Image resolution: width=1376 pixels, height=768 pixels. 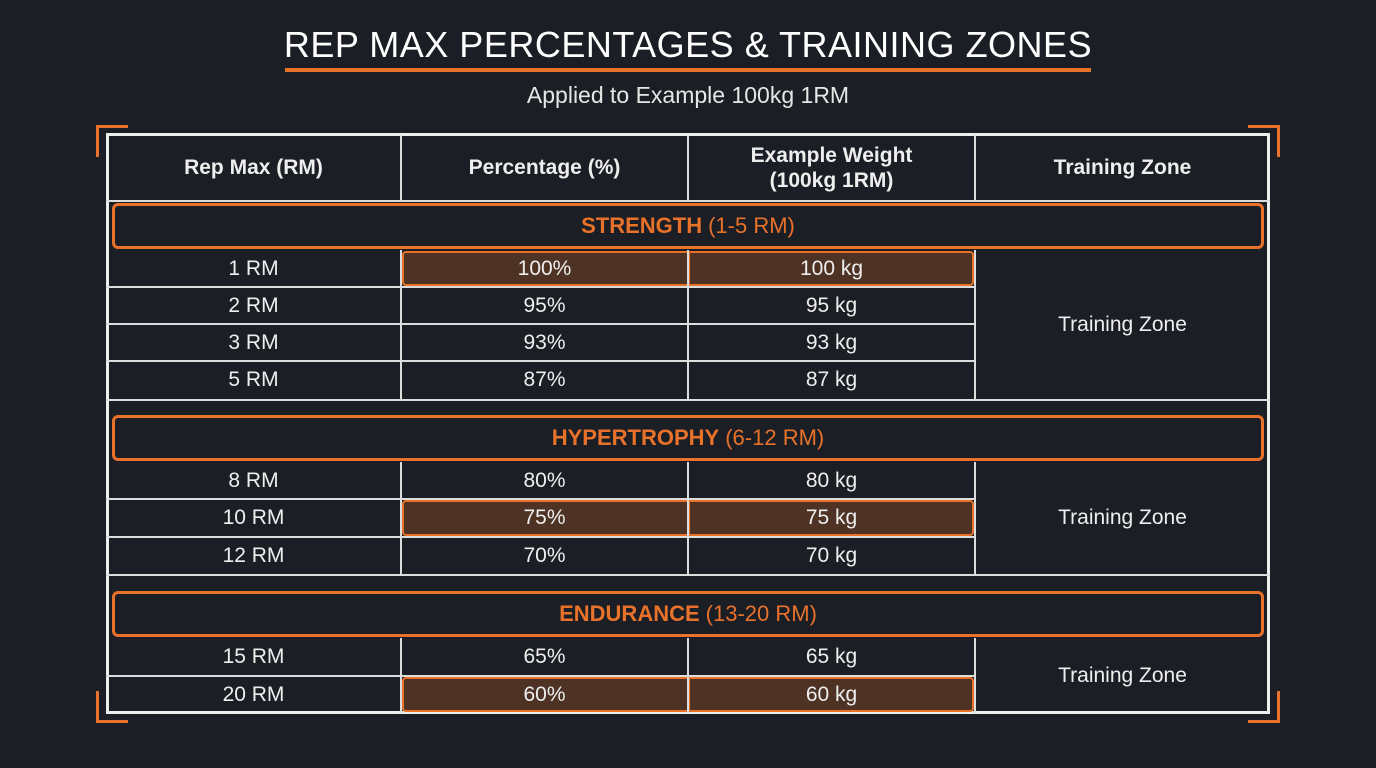 What do you see at coordinates (544, 168) in the screenshot?
I see `header-percentage: Percentage (%)` at bounding box center [544, 168].